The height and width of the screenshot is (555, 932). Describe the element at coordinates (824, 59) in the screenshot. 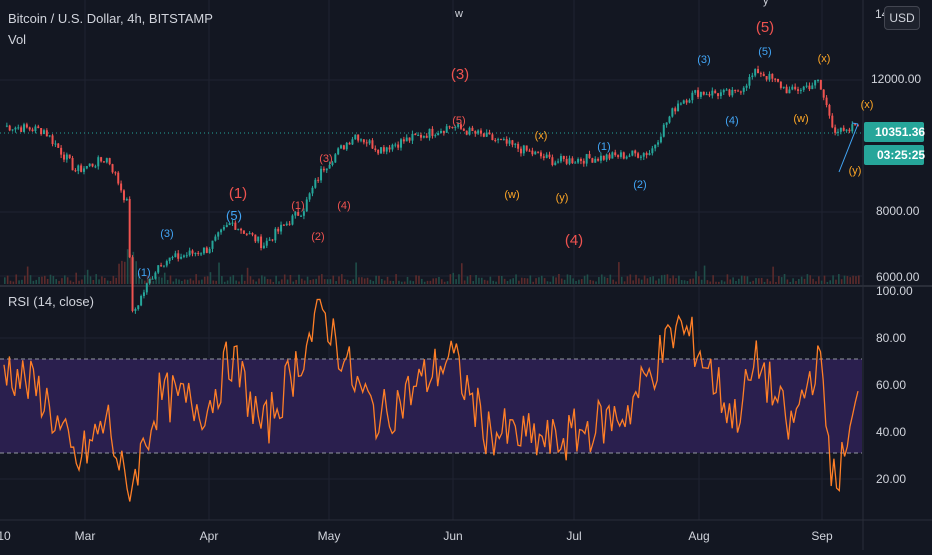

I see `wave-orange-x-2: (x)` at that location.